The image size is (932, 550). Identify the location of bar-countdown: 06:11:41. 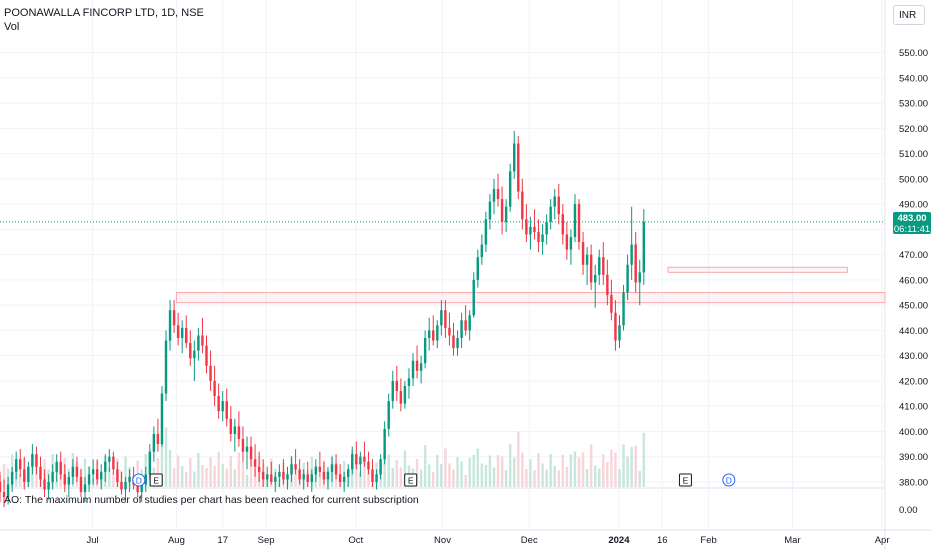
(912, 229).